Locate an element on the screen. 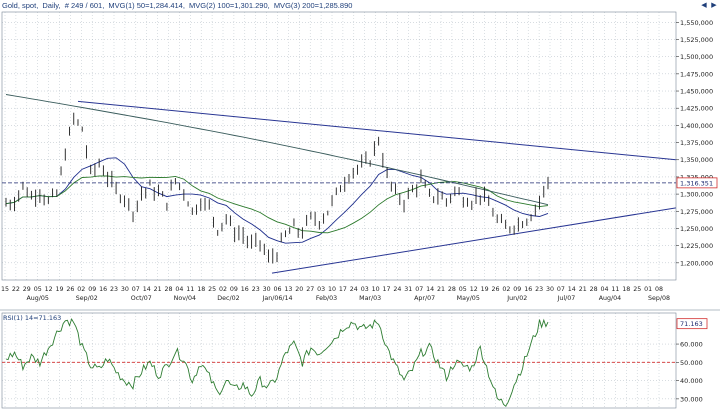 The width and height of the screenshot is (720, 412). resistance-trendline is located at coordinates (377, 130).